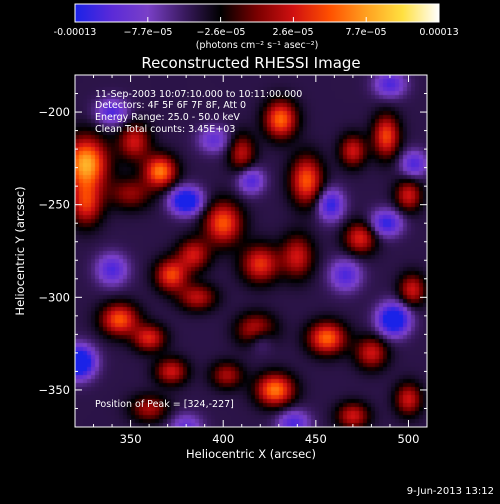  I want to click on y-tick-label: −350, so click(54, 390).